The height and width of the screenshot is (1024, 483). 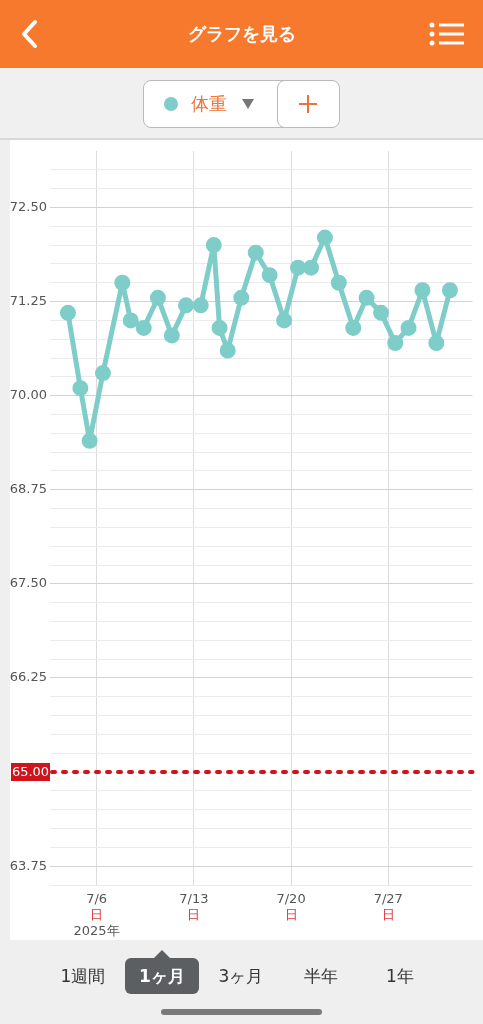 What do you see at coordinates (83, 976) in the screenshot?
I see `text: 1週間` at bounding box center [83, 976].